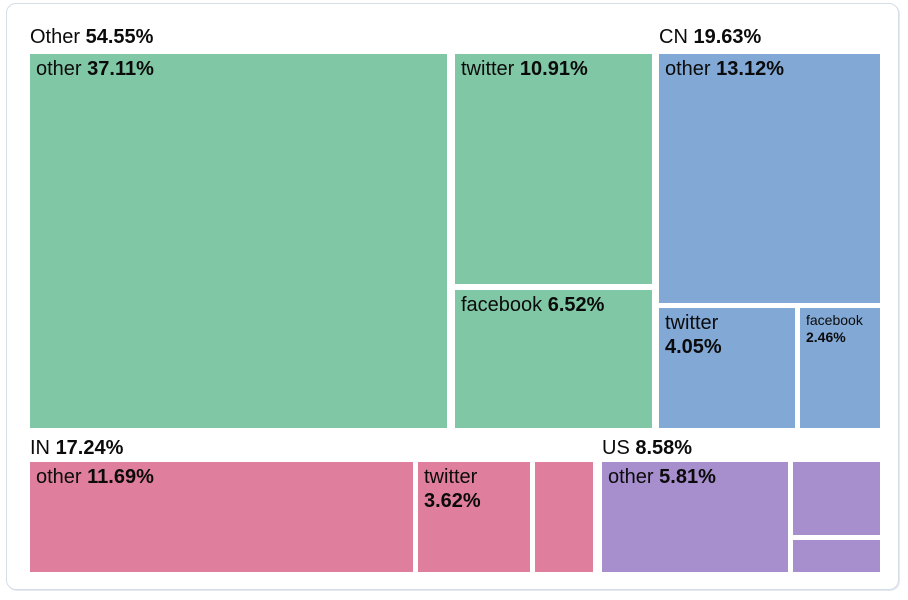 The image size is (908, 600). What do you see at coordinates (89, 448) in the screenshot?
I see `group-pct: 17.24%` at bounding box center [89, 448].